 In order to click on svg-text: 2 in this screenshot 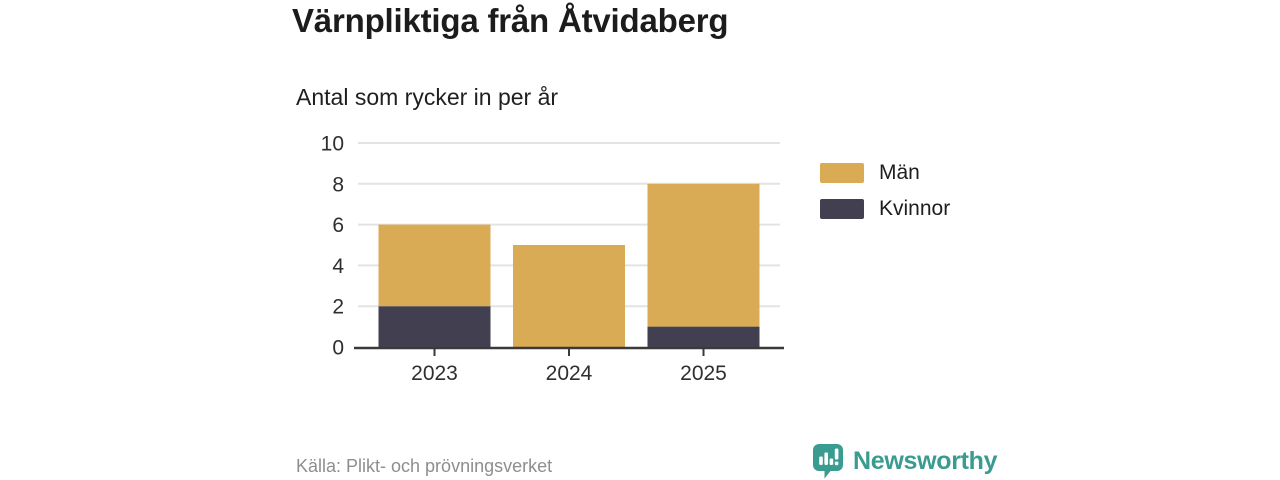, I will do `click(338, 307)`.